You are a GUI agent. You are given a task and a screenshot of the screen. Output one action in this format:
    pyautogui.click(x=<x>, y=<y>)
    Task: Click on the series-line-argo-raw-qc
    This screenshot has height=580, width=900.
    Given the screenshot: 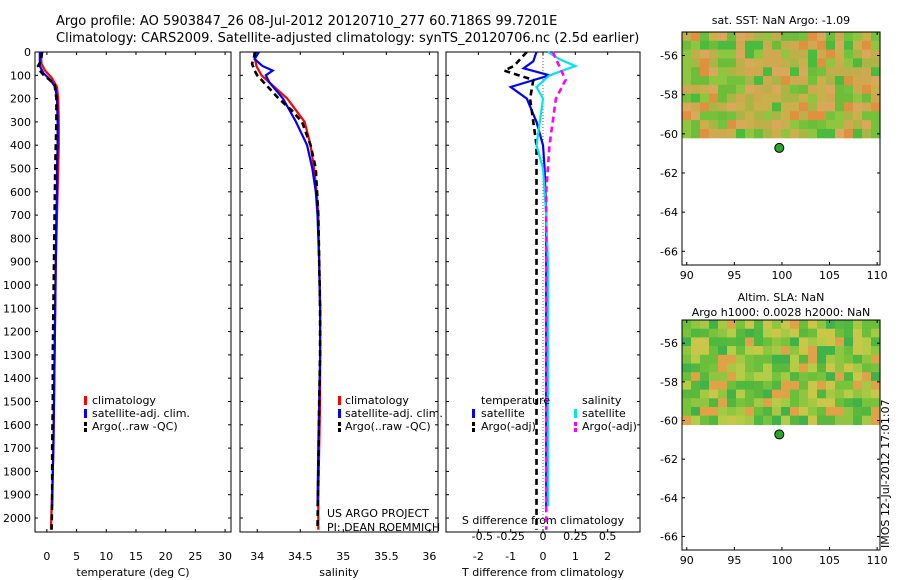 What is the action you would take?
    pyautogui.click(x=286, y=290)
    